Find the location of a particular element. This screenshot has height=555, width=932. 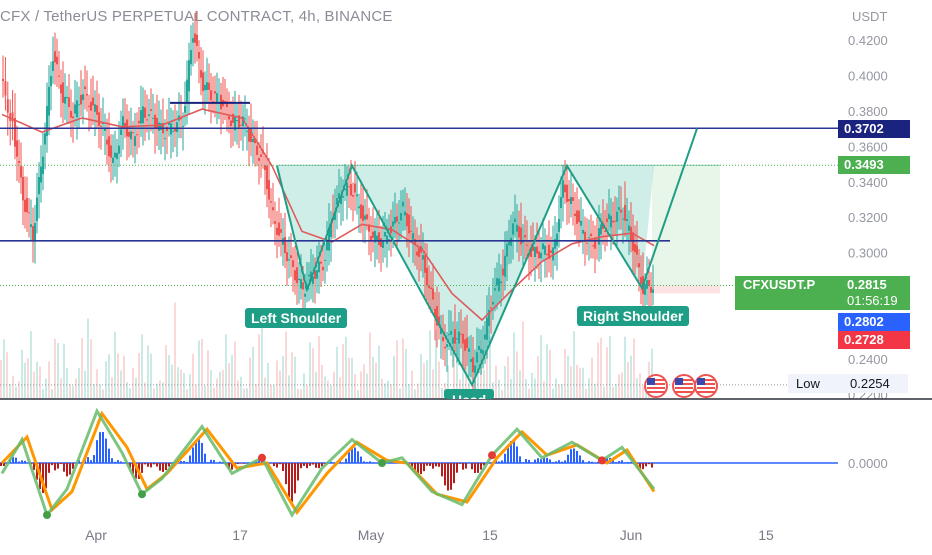

symbol-price-tag: CFXUSDT.P 0.2815 01:56:19 is located at coordinates (822, 293).